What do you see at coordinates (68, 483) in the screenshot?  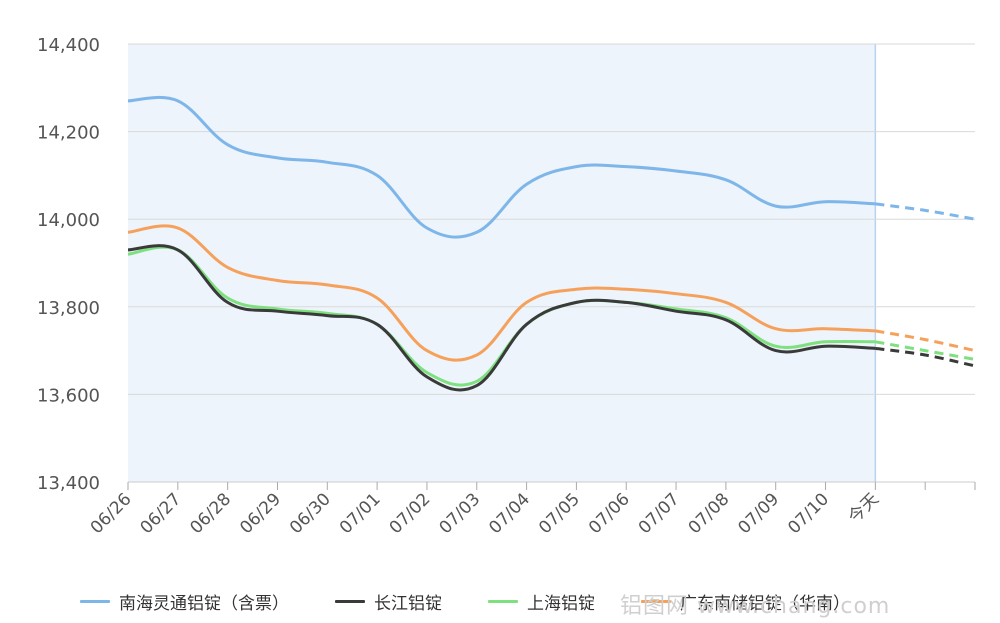 I see `y-tick-label: 13,400` at bounding box center [68, 483].